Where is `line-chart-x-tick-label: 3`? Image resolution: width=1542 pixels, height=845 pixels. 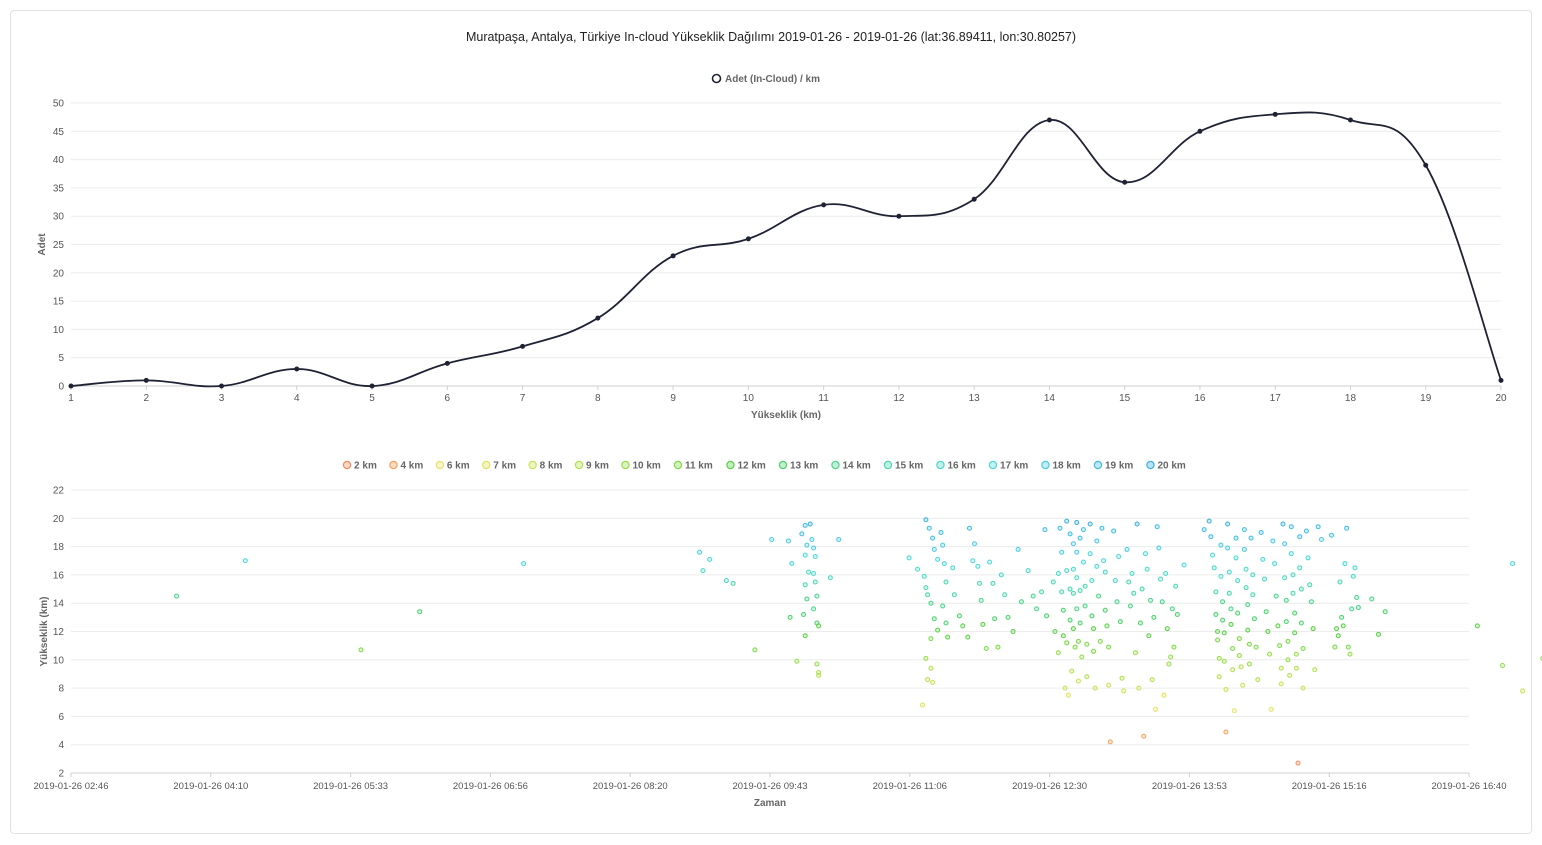 line-chart-x-tick-label: 3 is located at coordinates (222, 398).